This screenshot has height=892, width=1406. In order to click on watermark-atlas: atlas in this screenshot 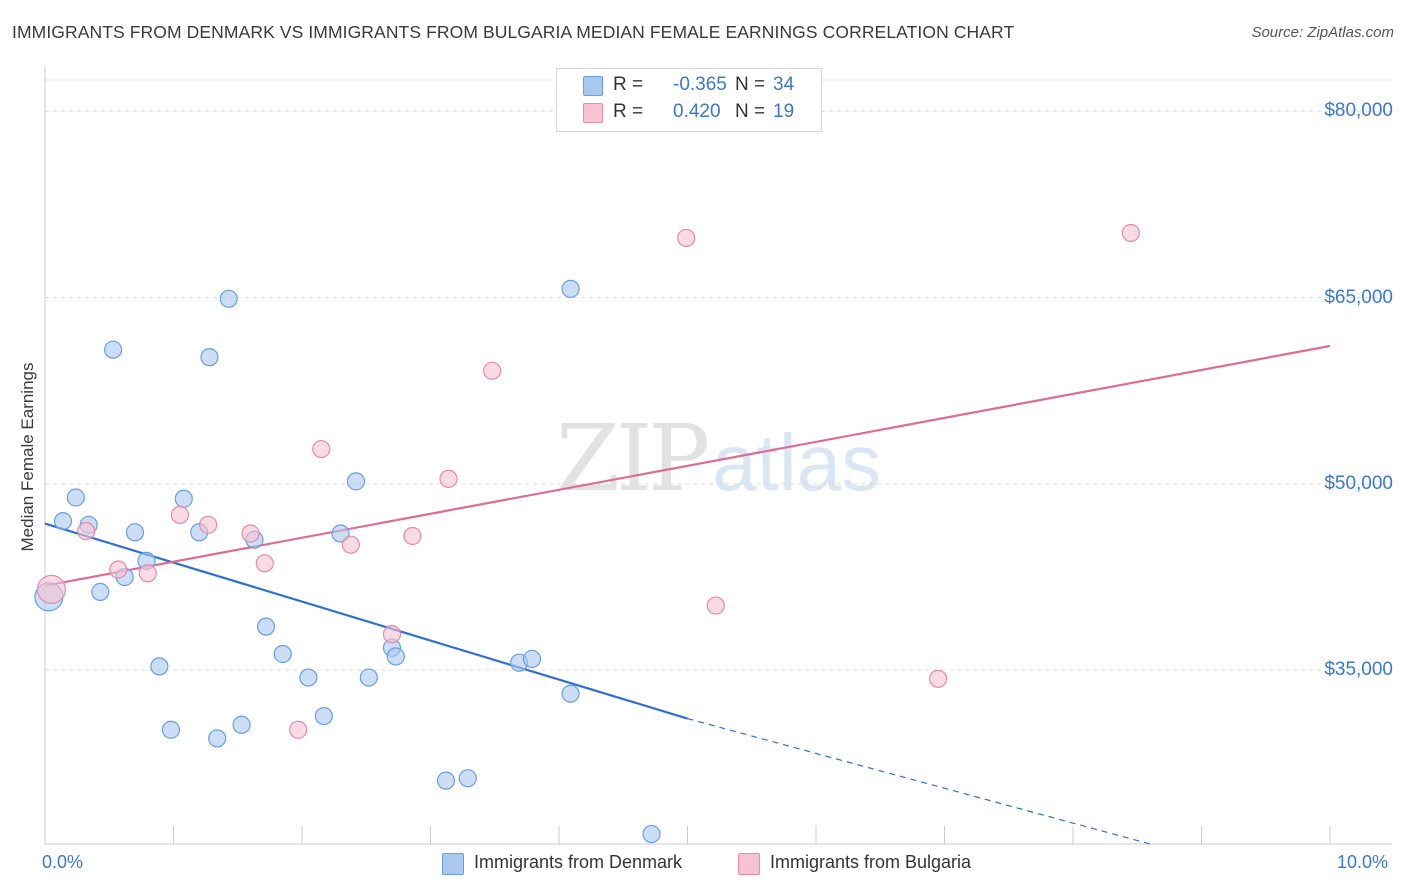, I will do `click(797, 462)`.